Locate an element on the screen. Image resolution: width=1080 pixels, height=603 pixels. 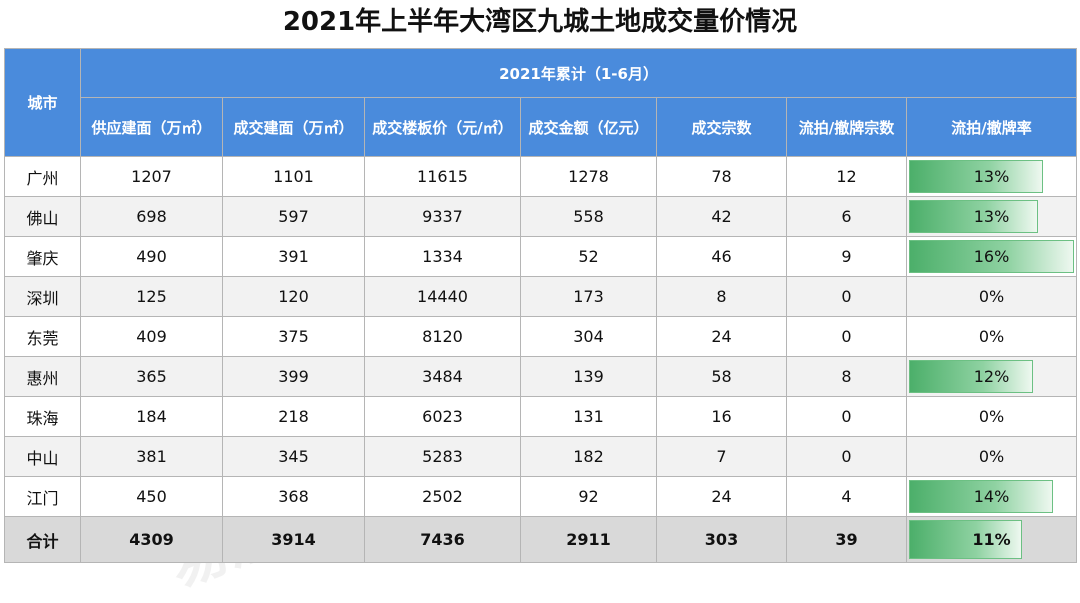
table-row: 珠海 184 218 6023 131 16 0 0% is located at coordinates (541, 416).